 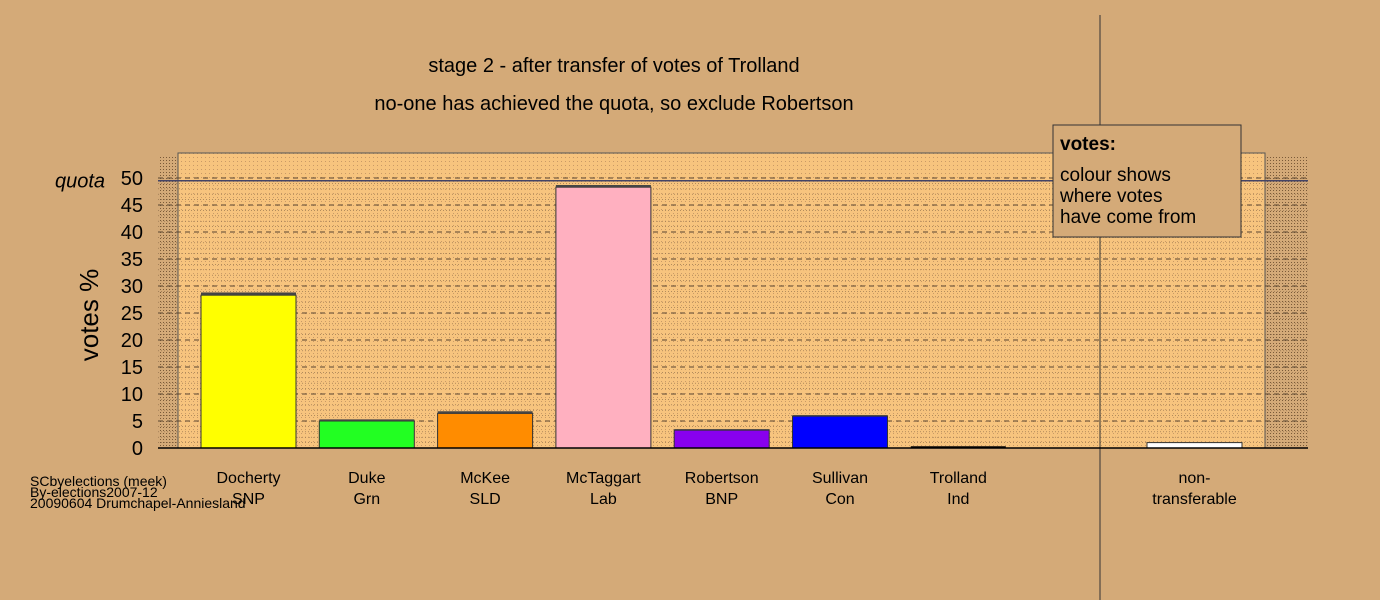 I want to click on x-label-party: BNP, so click(x=721, y=499).